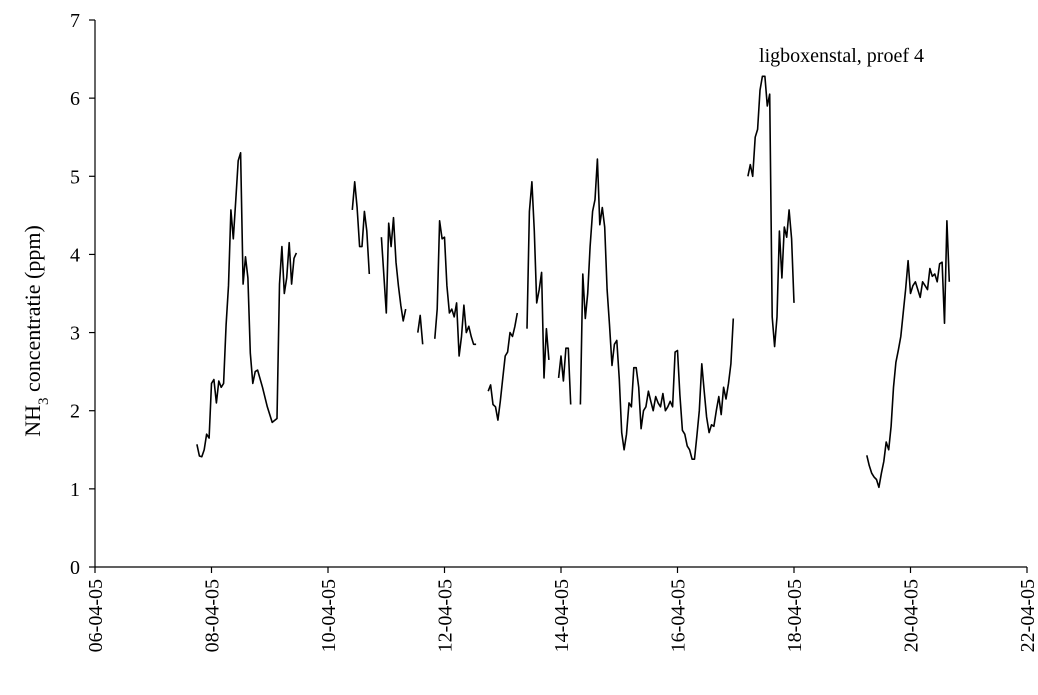  What do you see at coordinates (912, 615) in the screenshot?
I see `x-tick-label: 20-04-05` at bounding box center [912, 615].